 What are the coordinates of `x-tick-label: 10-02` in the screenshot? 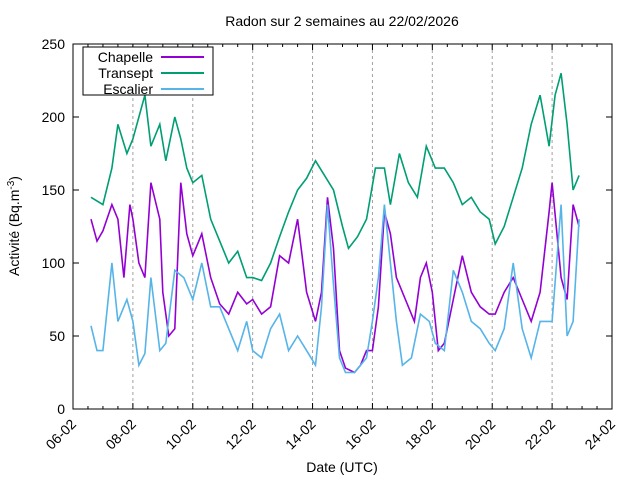 It's located at (180, 434).